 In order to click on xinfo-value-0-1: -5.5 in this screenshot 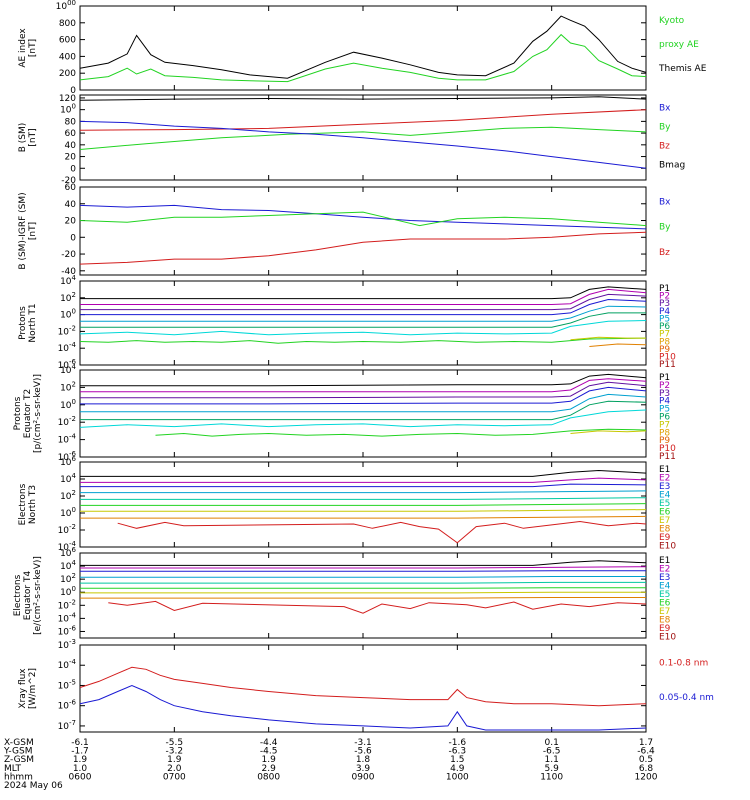, I will do `click(175, 743)`.